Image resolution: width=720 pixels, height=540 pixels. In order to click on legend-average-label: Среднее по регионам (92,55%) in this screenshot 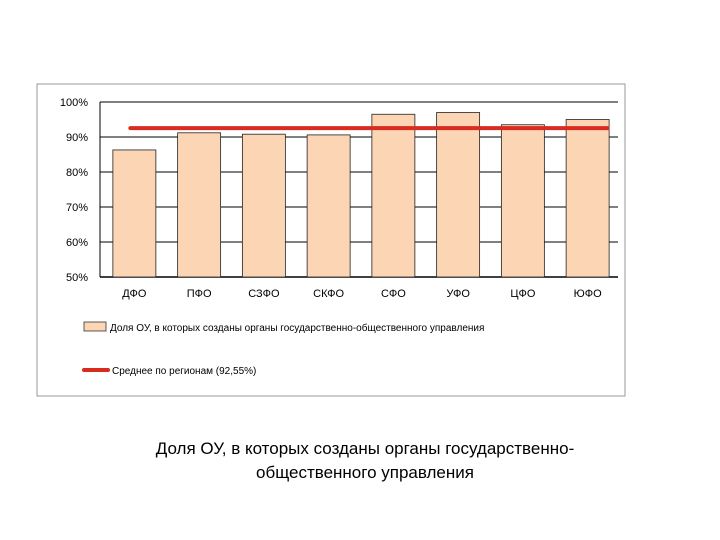, I will do `click(184, 371)`.